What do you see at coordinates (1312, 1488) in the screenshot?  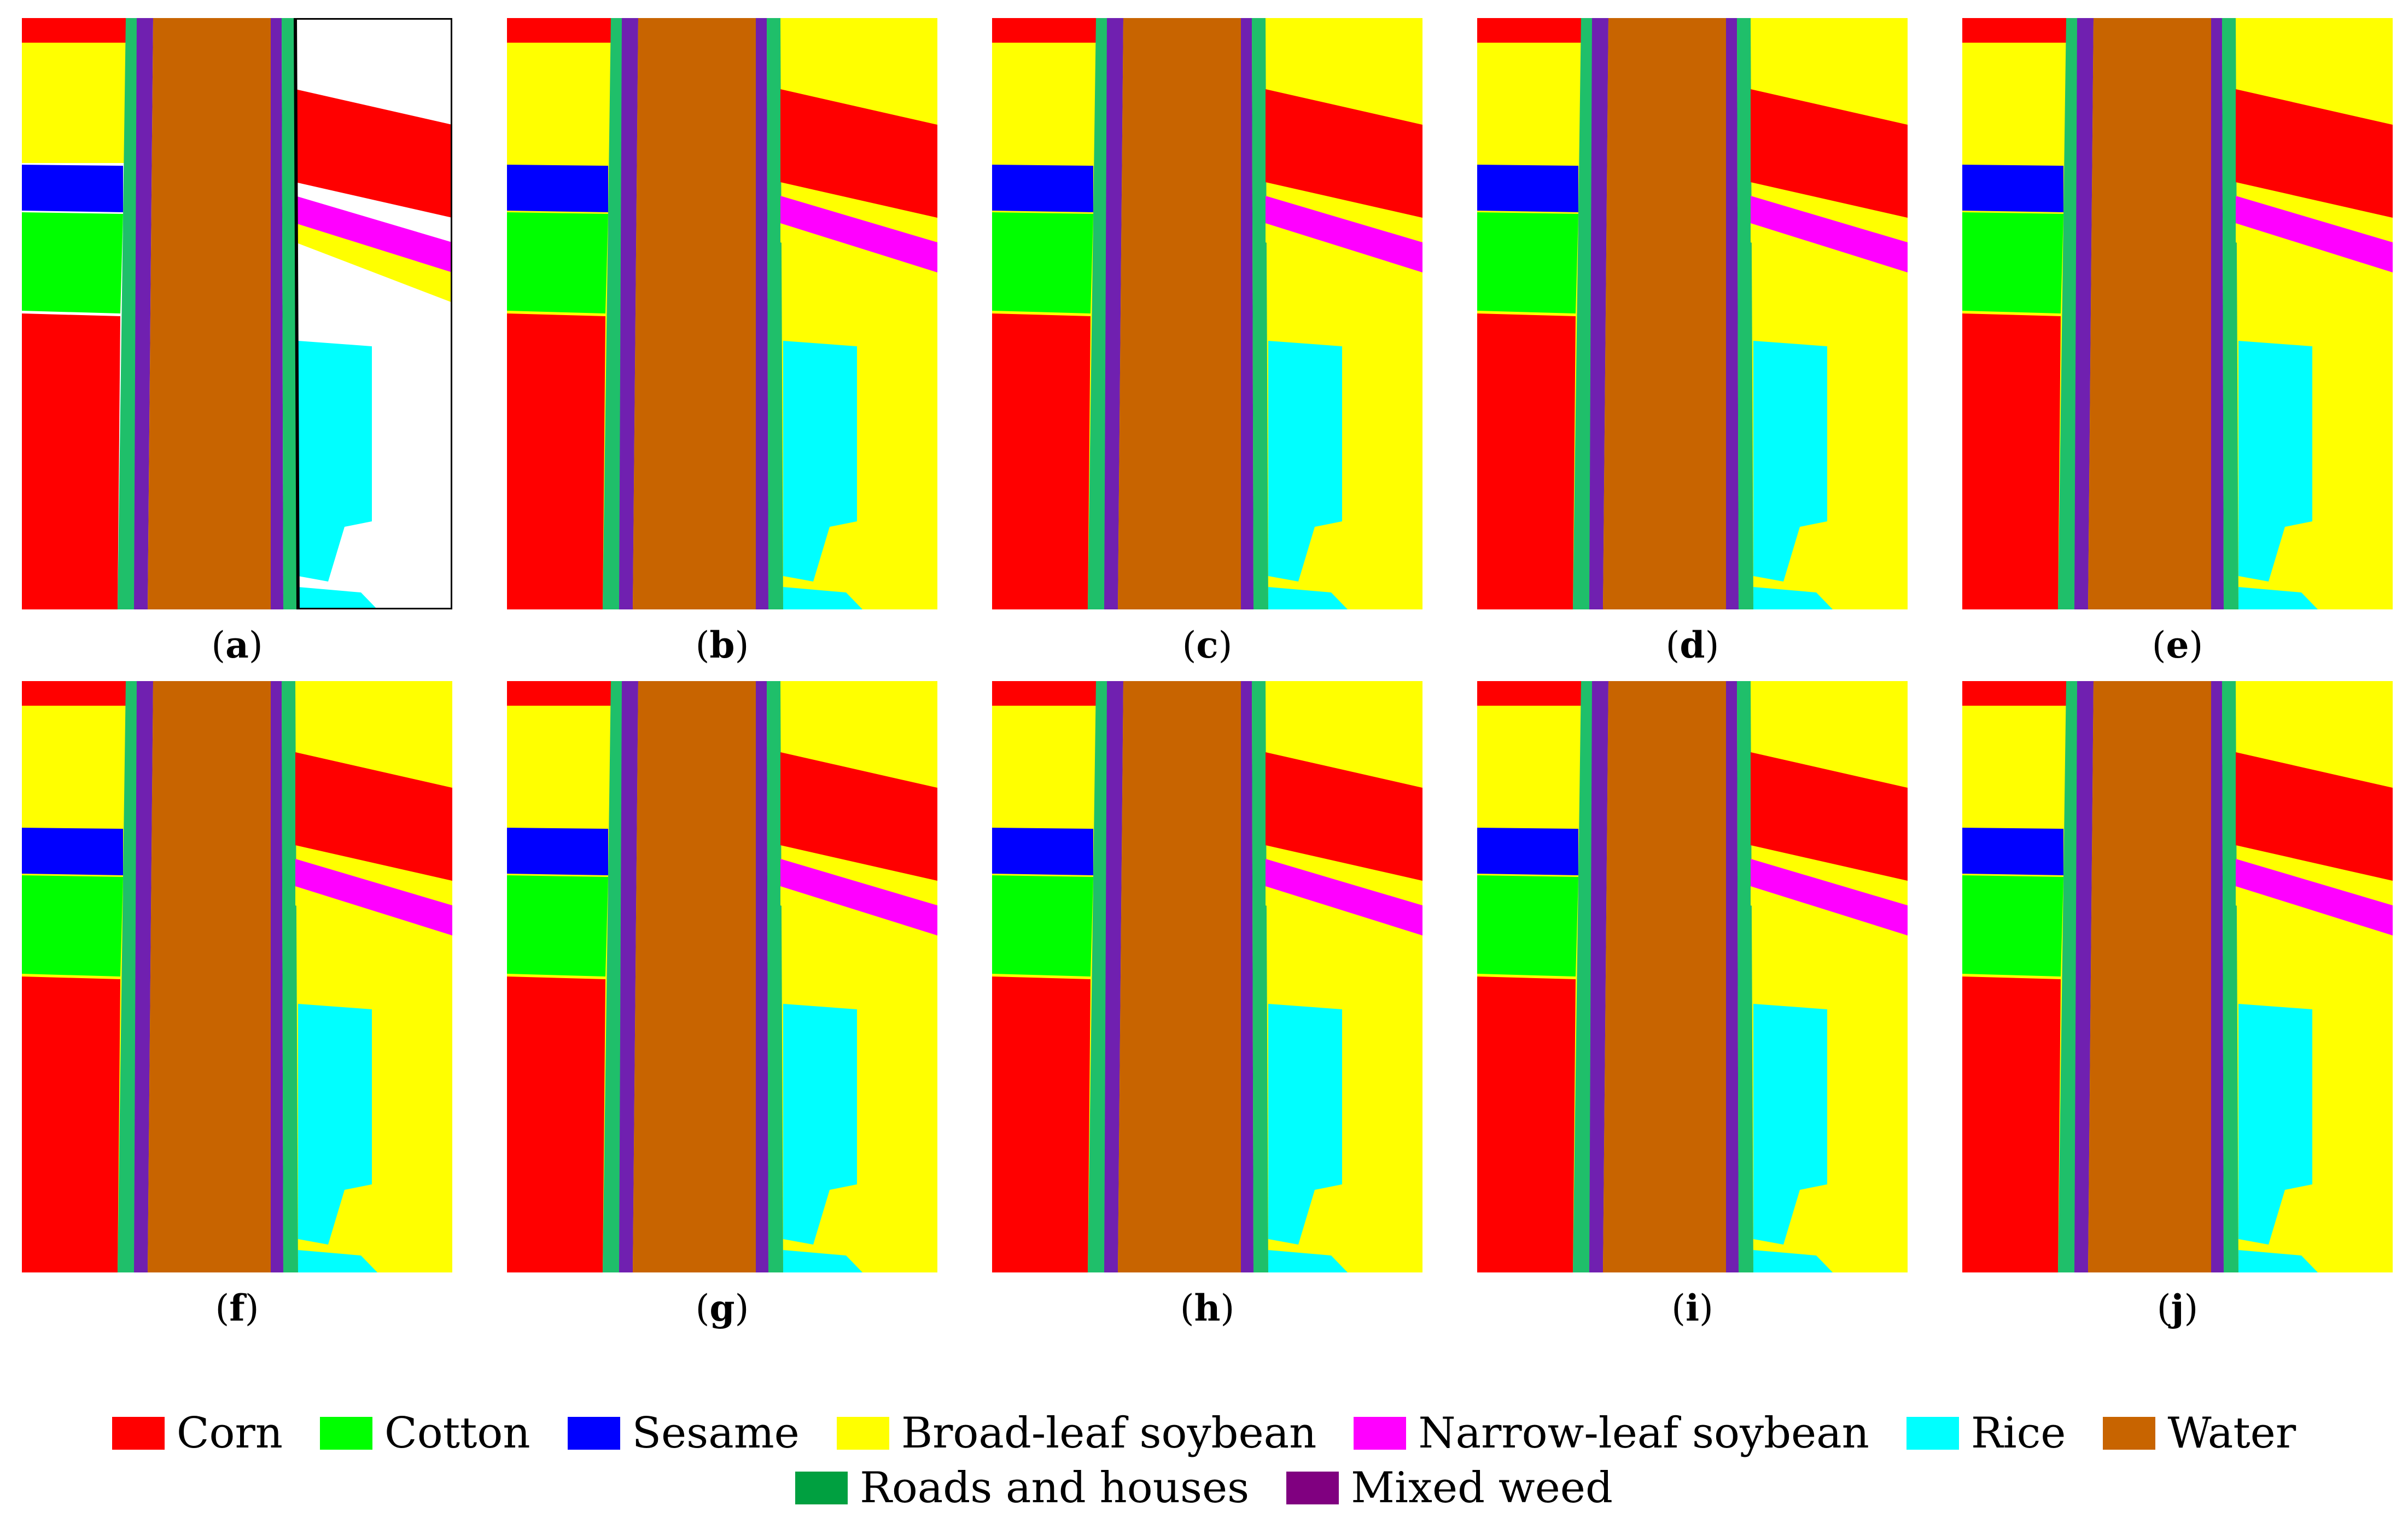 I see `legend-swatch-mixed-weed` at bounding box center [1312, 1488].